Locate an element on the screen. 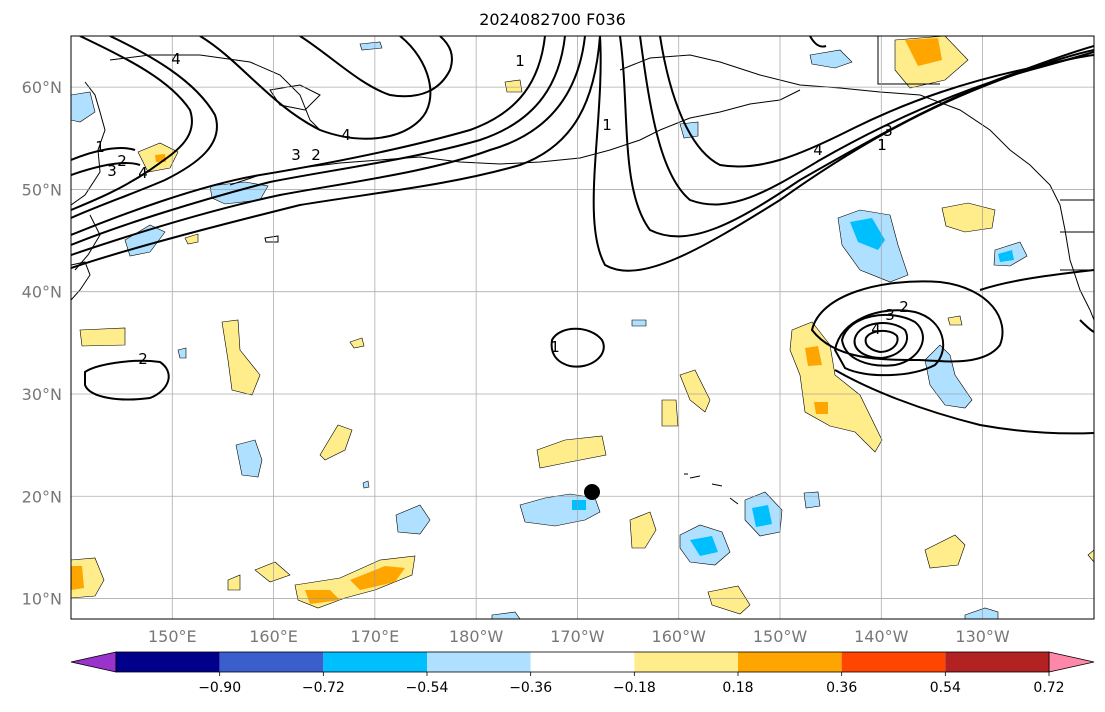  latitude-label: 20°N is located at coordinates (42, 496).